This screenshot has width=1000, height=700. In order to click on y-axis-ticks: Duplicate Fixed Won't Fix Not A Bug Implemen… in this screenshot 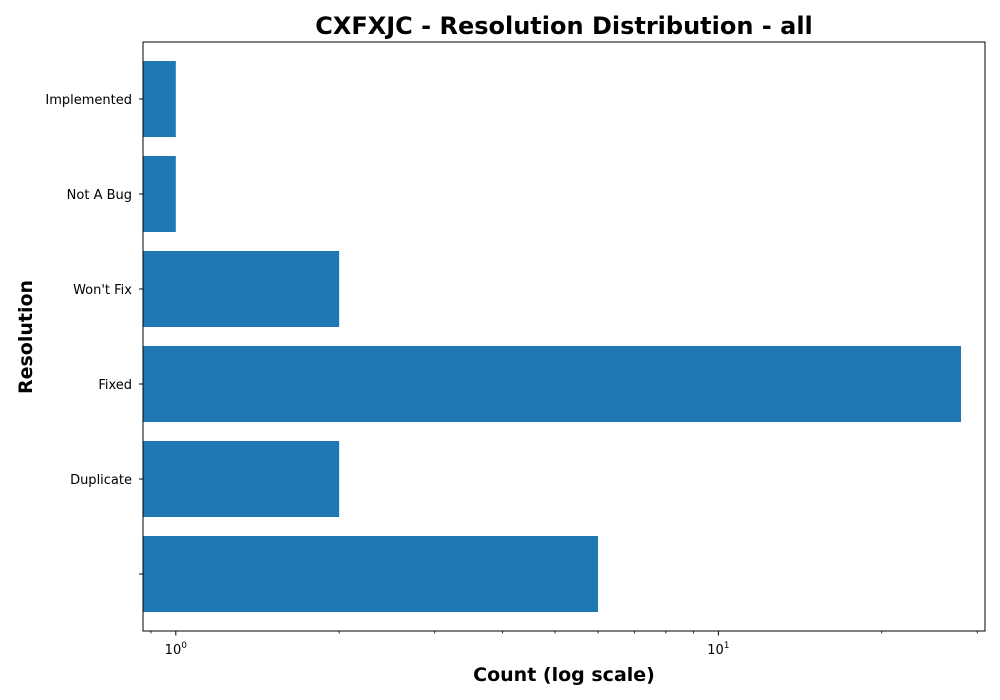, I will do `click(94, 334)`.